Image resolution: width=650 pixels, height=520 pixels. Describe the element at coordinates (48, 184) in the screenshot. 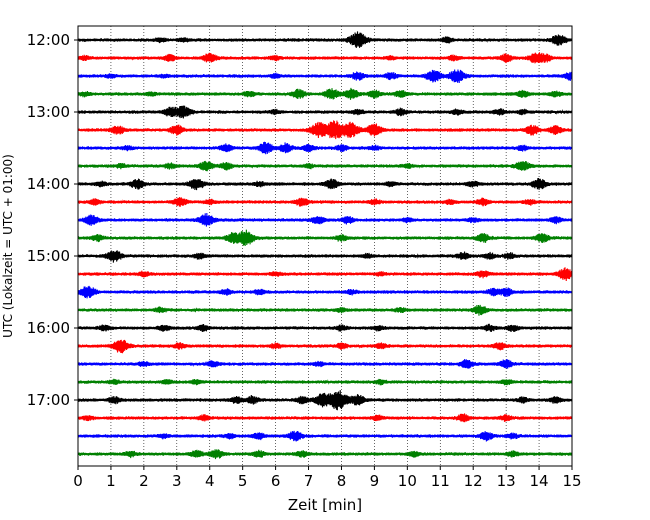

I see `y-tick-label: 14:00` at that location.